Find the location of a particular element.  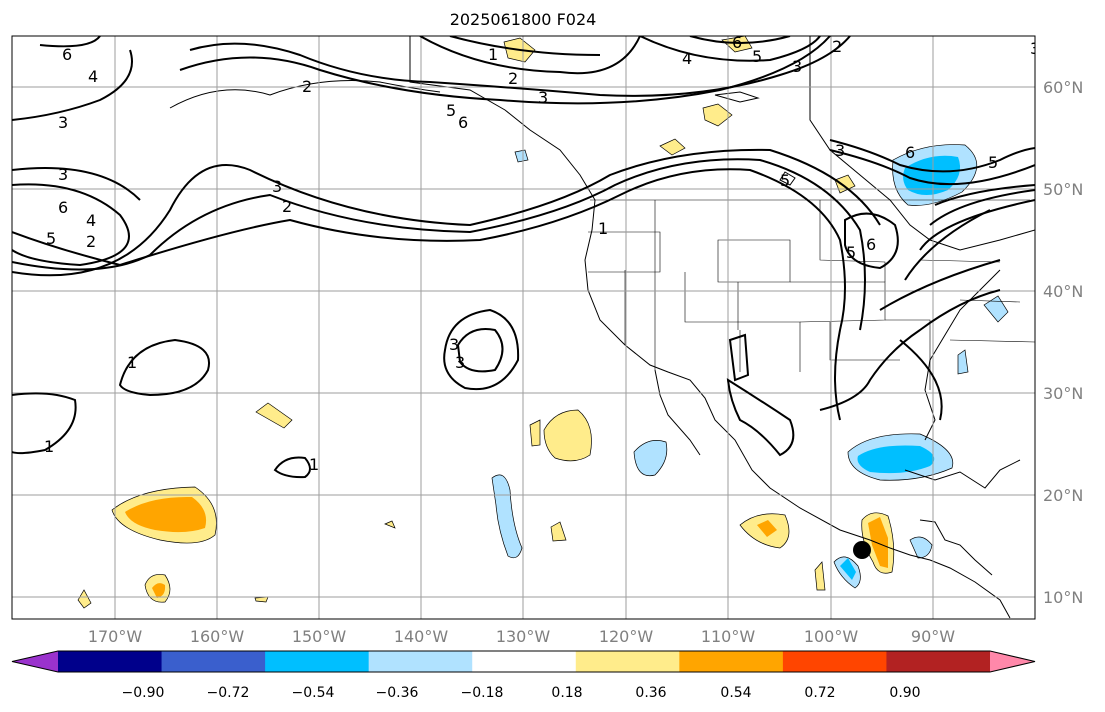

colorbar-tick: −0.18 is located at coordinates (482, 693).